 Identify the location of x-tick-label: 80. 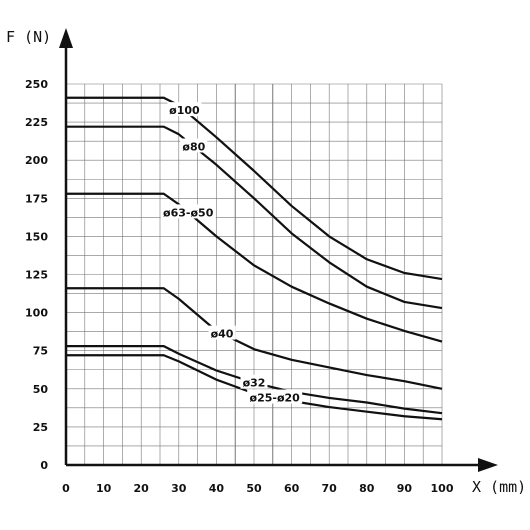
(367, 488).